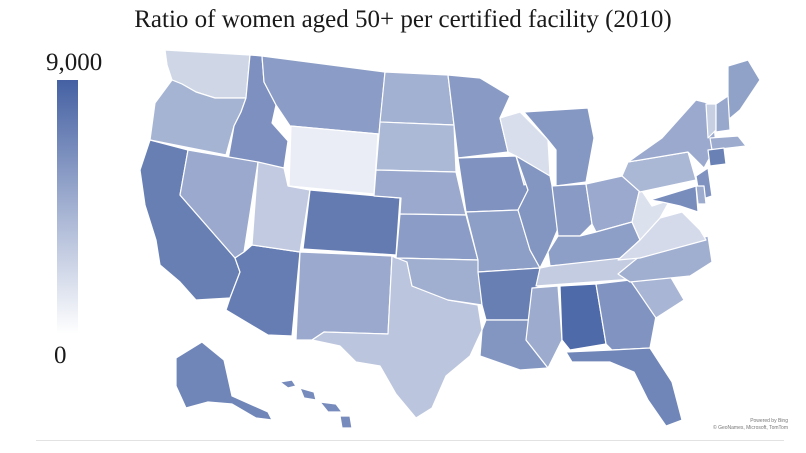 This screenshot has width=806, height=453. Describe the element at coordinates (659, 172) in the screenshot. I see `state-pa` at that location.